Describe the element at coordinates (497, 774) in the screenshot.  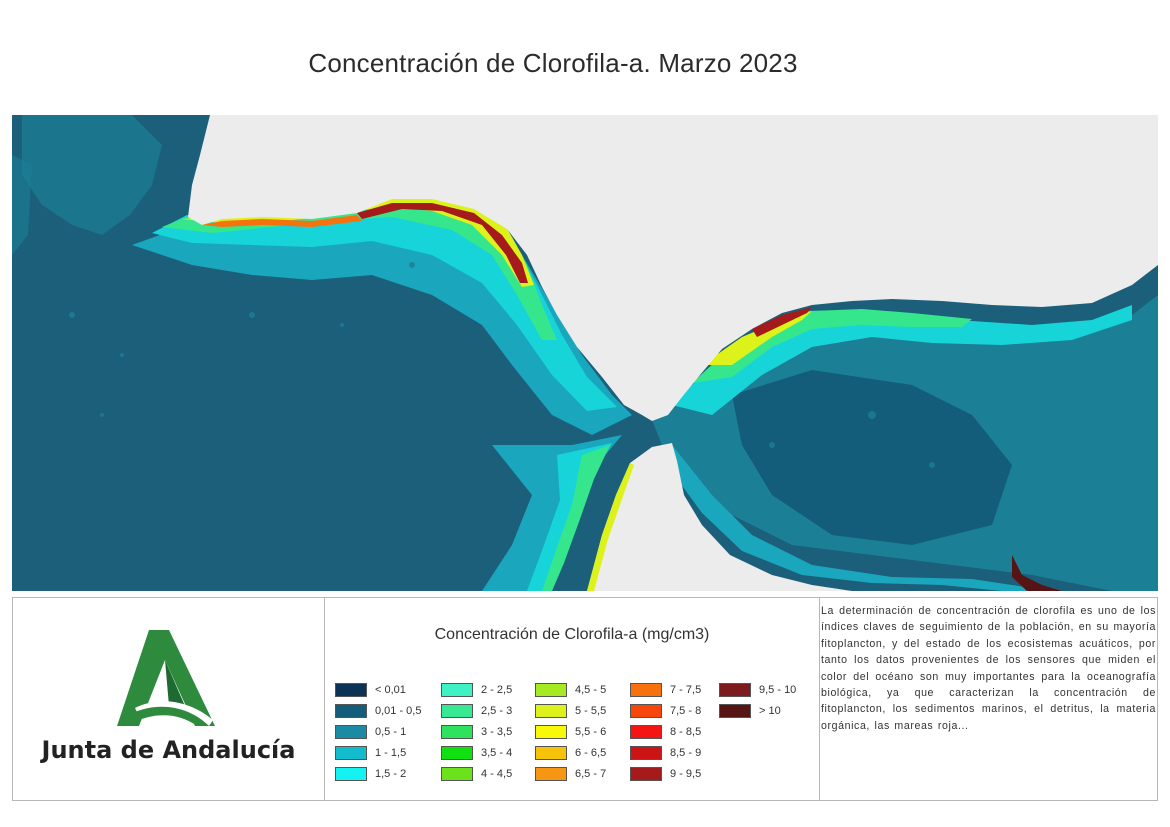
I see `legend-label: 4 - 4,5` at that location.